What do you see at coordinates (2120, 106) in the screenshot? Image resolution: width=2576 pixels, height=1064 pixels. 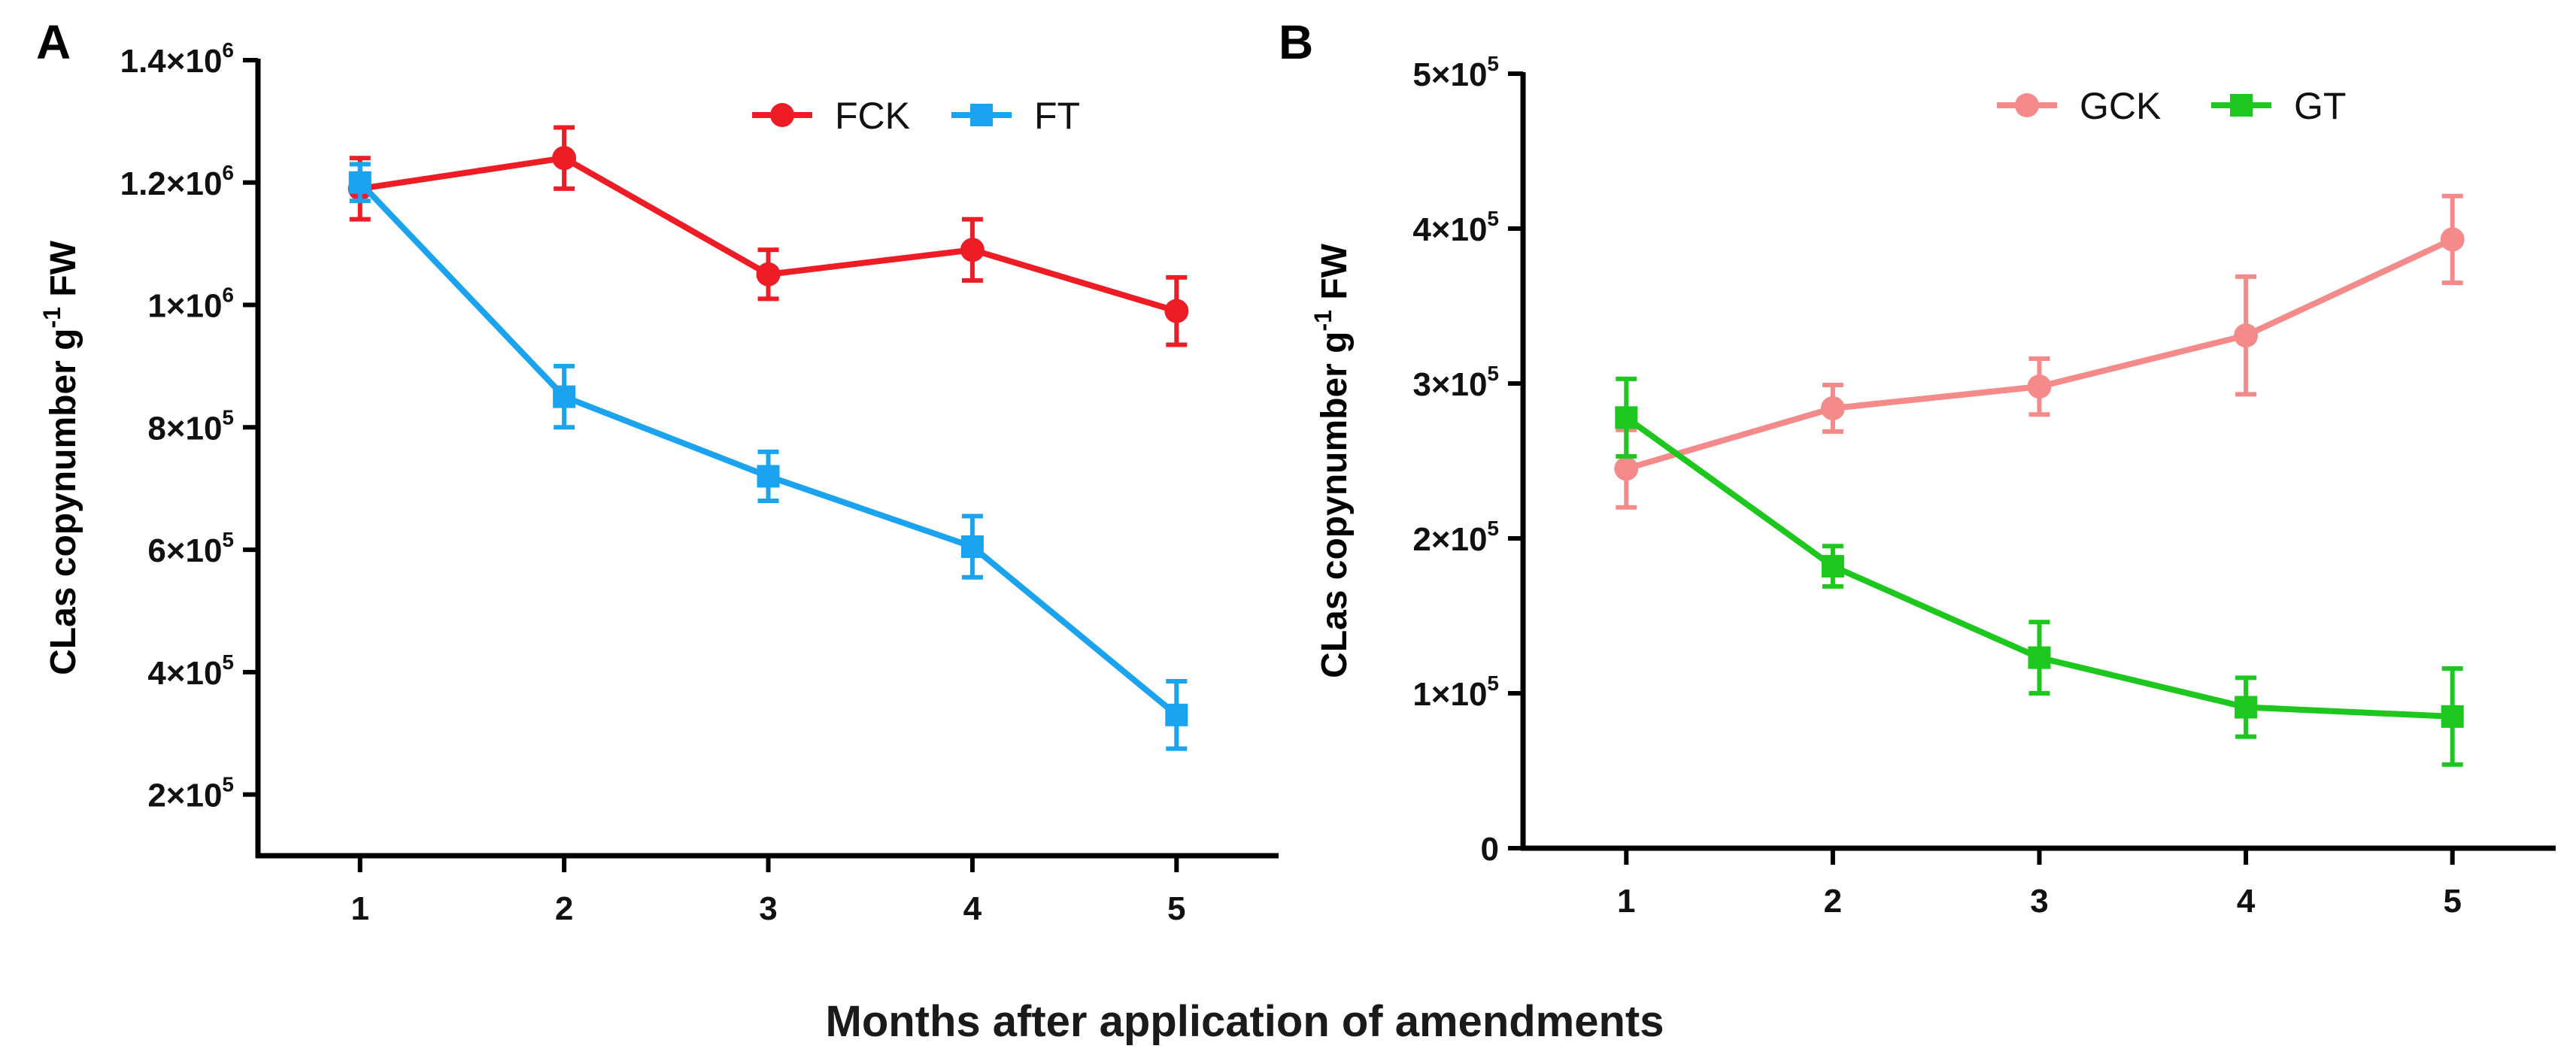 I see `legend-label-GCK: GCK` at bounding box center [2120, 106].